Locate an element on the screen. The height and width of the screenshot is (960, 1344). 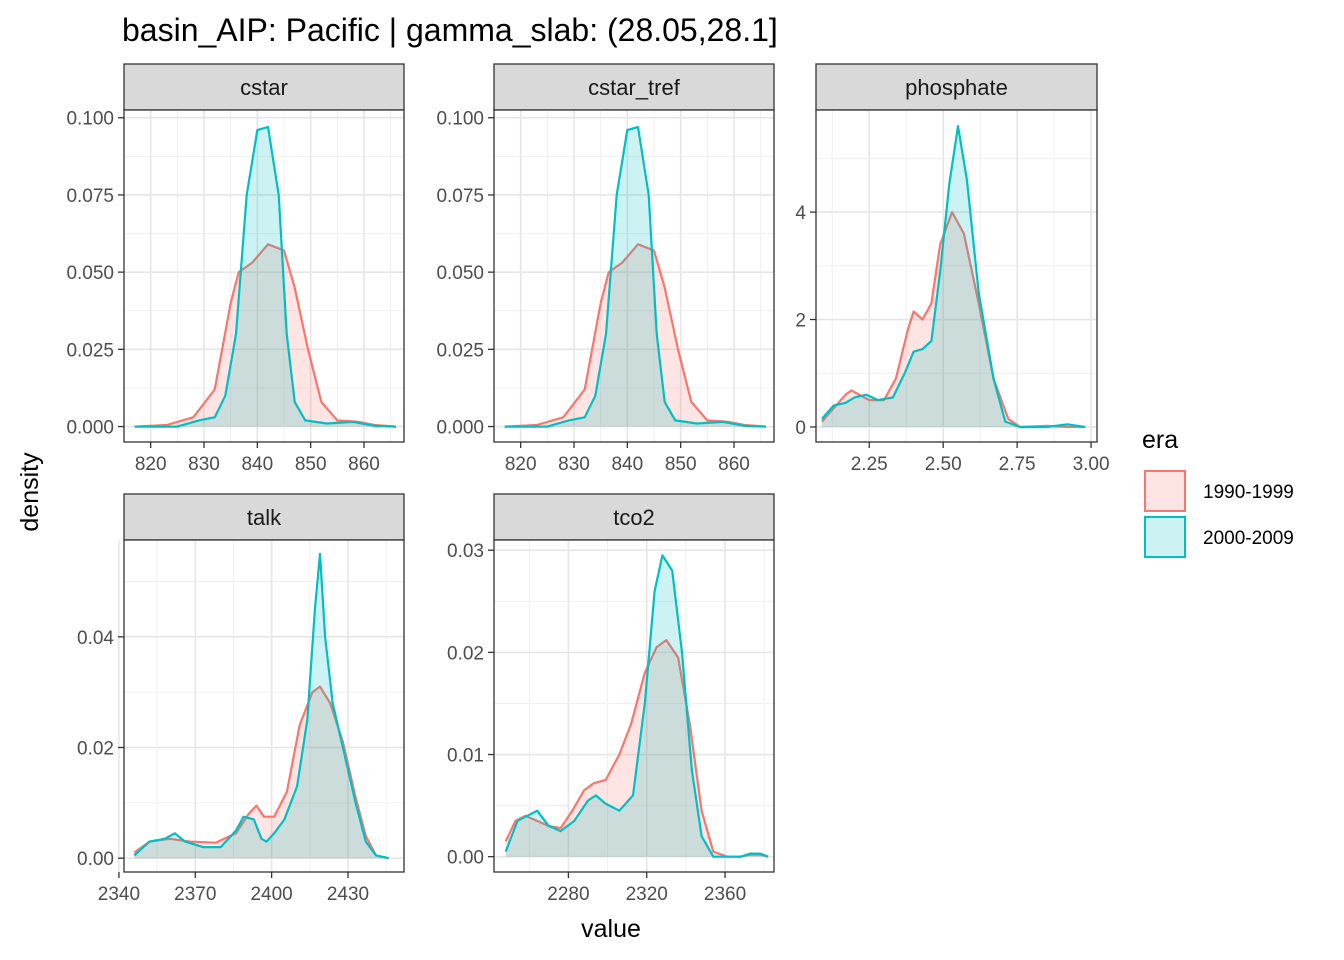
panel-talk: talk 2340 2370 2400 2430 0.00 0.02 0.04 is located at coordinates (241, 699).